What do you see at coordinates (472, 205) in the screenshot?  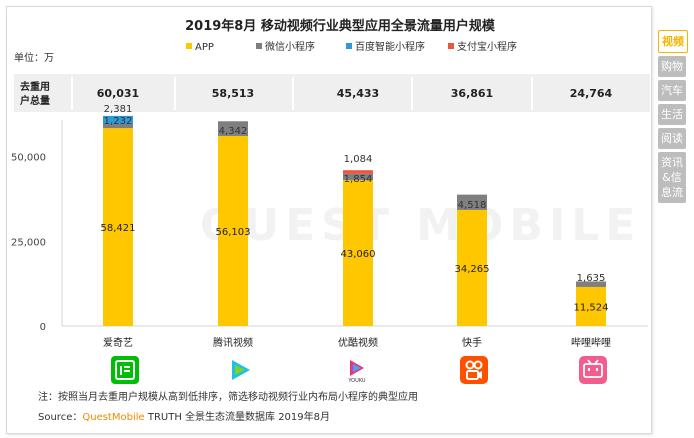 I see `value-label-wechat-3: 4,518` at bounding box center [472, 205].